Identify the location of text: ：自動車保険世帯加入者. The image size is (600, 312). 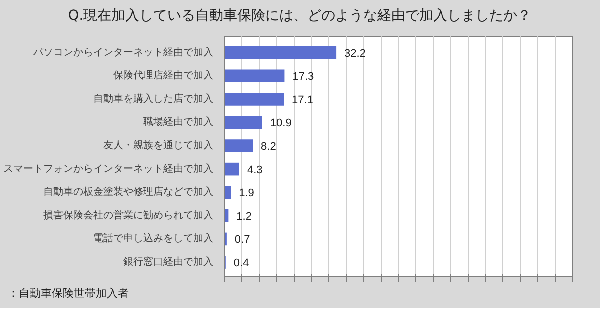
(68, 294).